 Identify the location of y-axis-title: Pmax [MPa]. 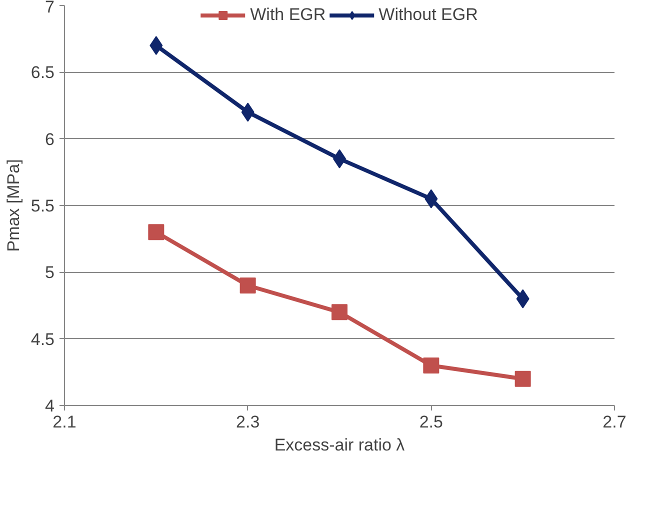
(13, 205).